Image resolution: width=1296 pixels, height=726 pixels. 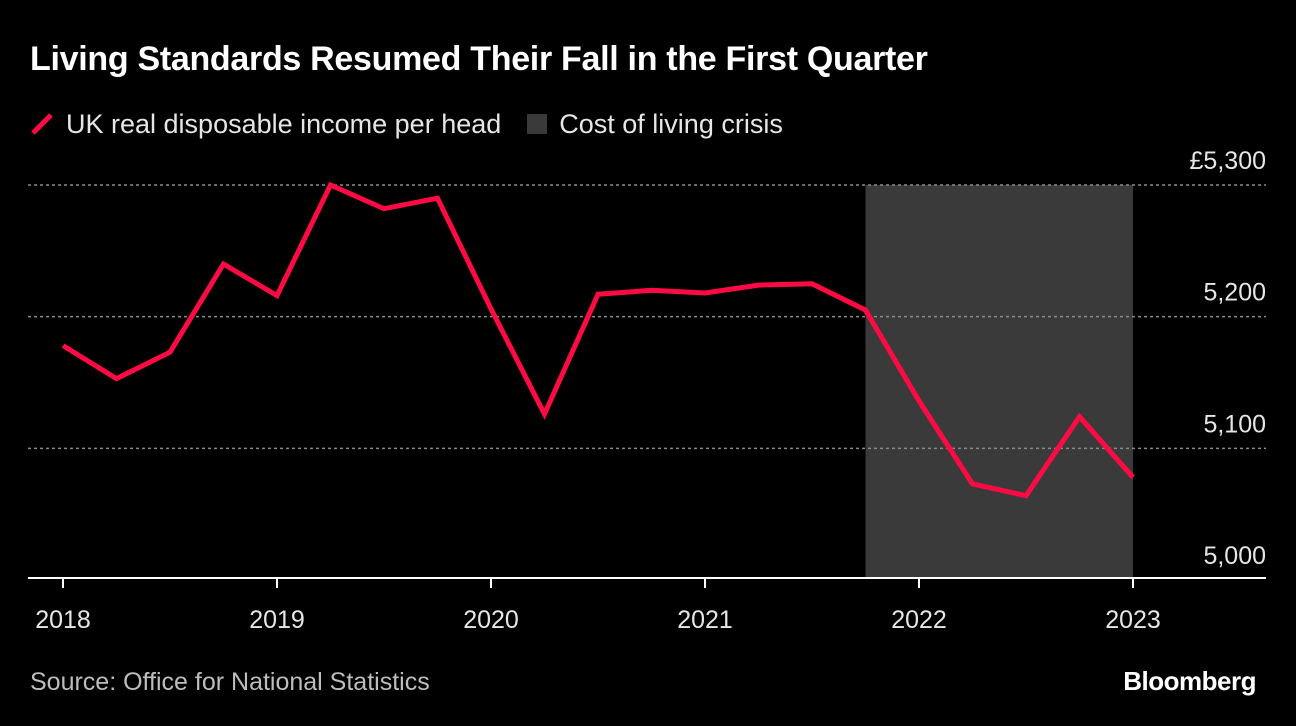 What do you see at coordinates (63, 620) in the screenshot?
I see `x-tick-label-2018: 2018` at bounding box center [63, 620].